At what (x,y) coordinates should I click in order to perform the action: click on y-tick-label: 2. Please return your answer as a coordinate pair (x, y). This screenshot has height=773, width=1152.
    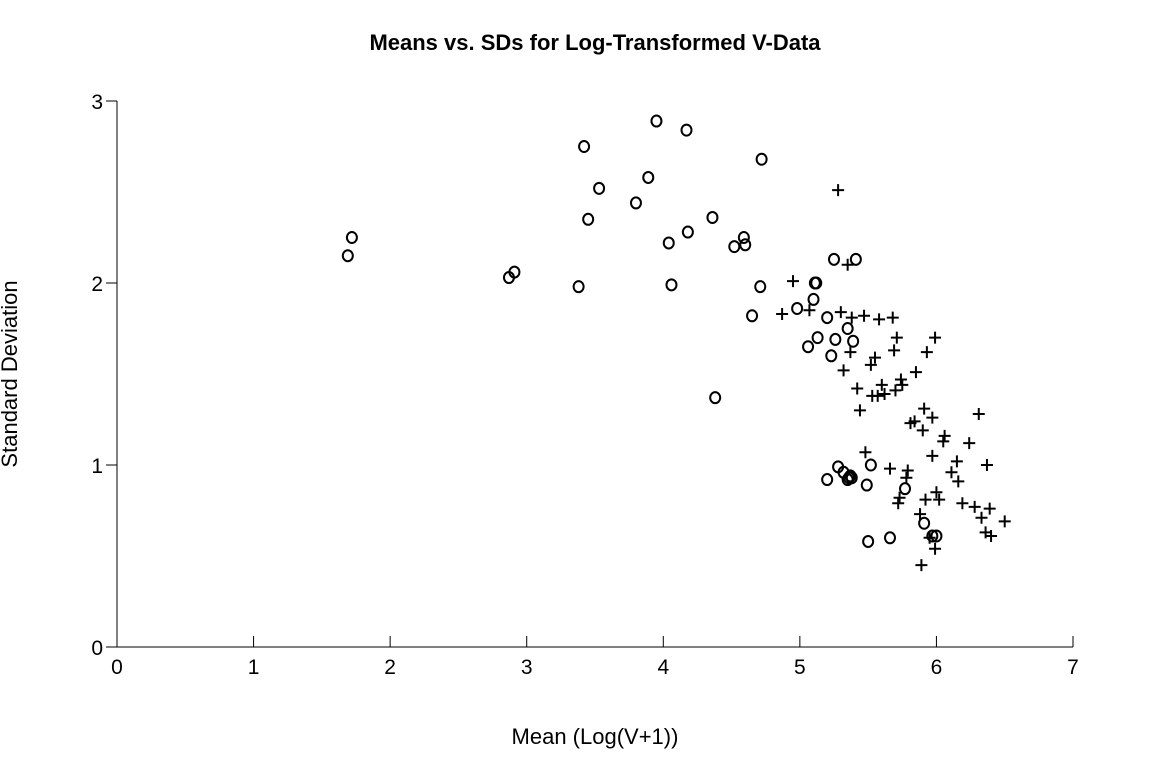
    Looking at the image, I should click on (97, 284).